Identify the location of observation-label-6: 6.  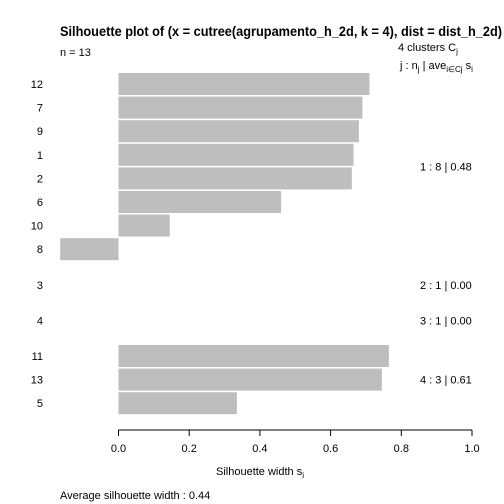
(40, 203).